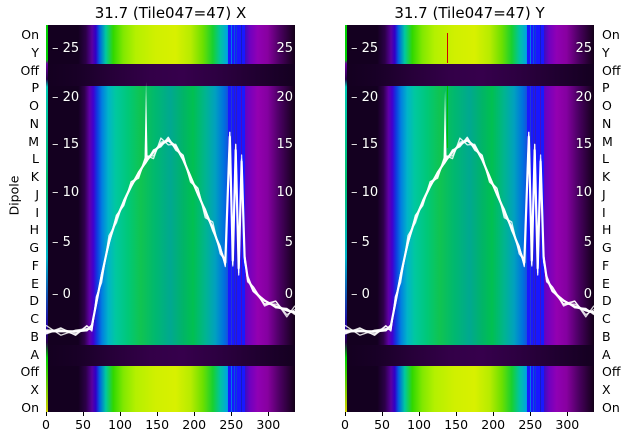 This screenshot has width=640, height=440. I want to click on inner-tick-label: 5, so click(587, 242).